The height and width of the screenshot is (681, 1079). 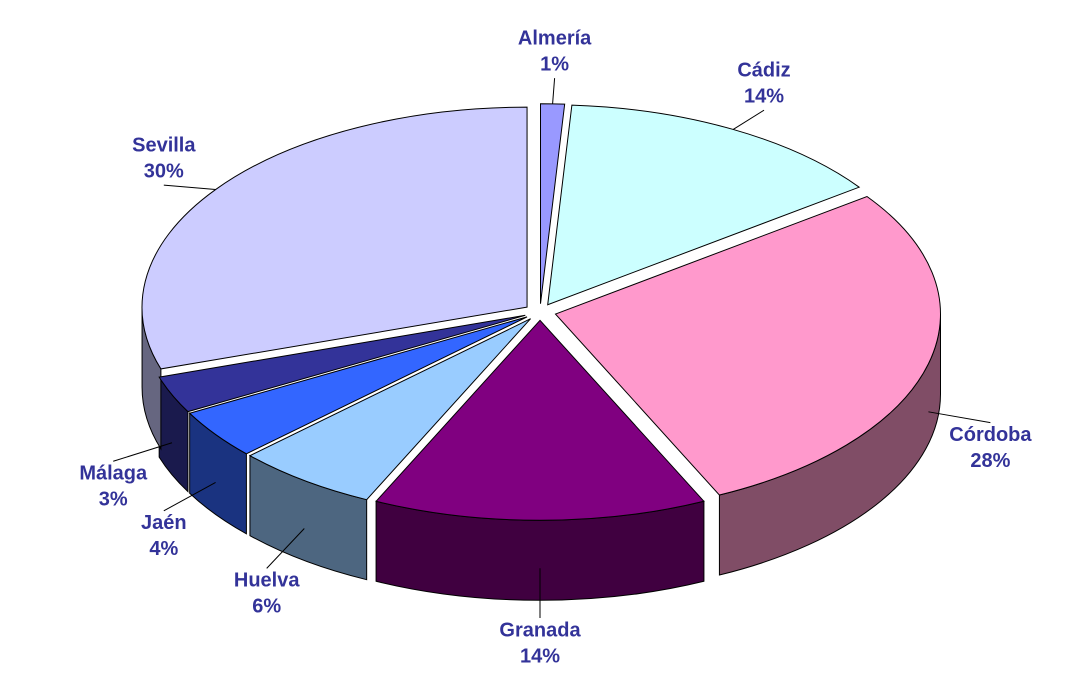 What do you see at coordinates (763, 70) in the screenshot?
I see `slice-label: Cádiz` at bounding box center [763, 70].